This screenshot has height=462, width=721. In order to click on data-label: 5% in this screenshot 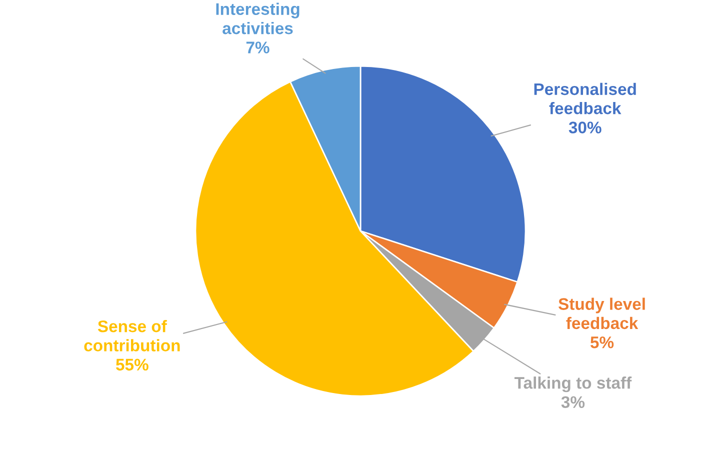, I will do `click(602, 342)`.